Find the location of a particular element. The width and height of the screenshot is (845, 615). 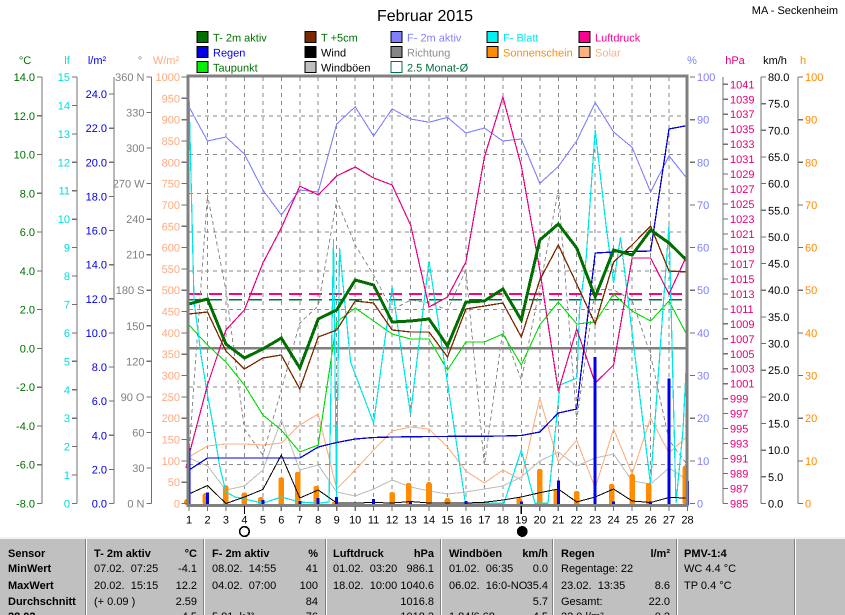

svg-text: 55.0 is located at coordinates (778, 211).